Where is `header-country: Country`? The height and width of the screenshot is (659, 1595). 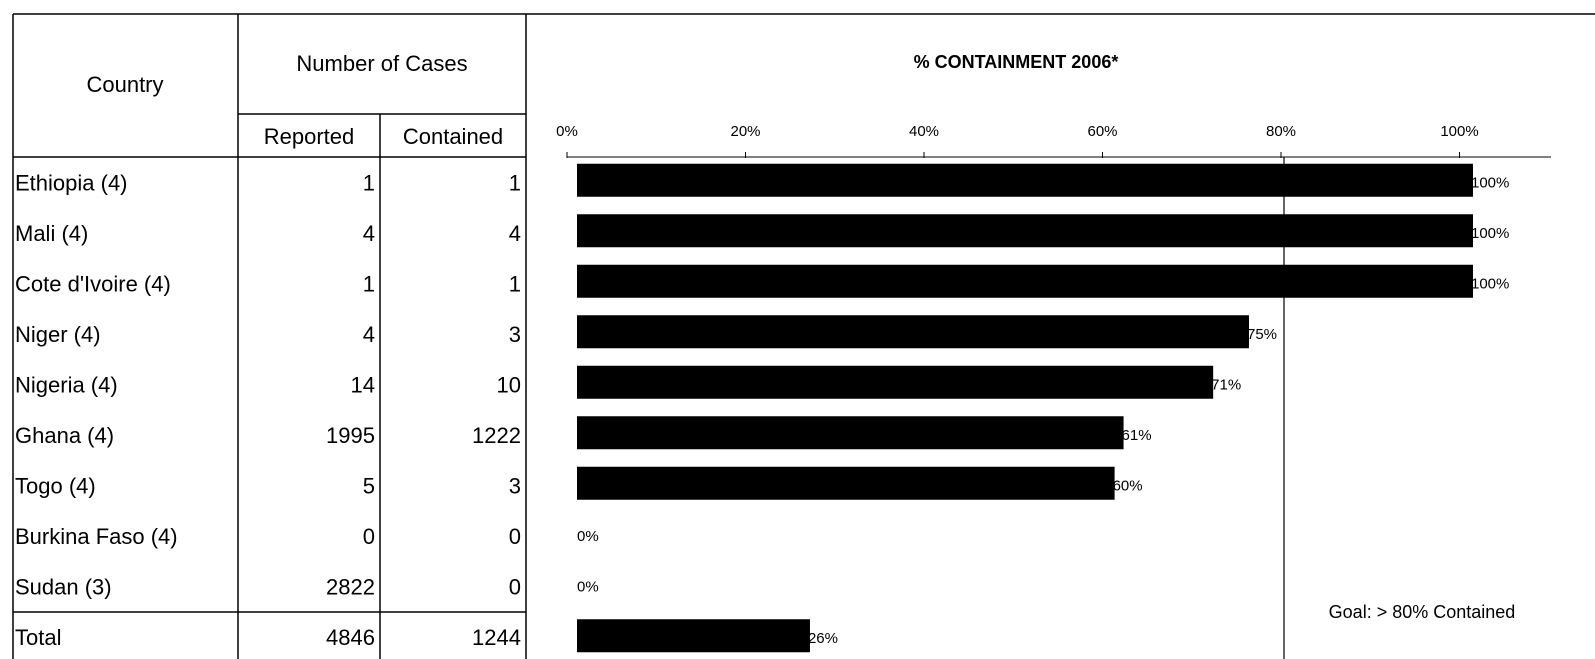 header-country: Country is located at coordinates (124, 84).